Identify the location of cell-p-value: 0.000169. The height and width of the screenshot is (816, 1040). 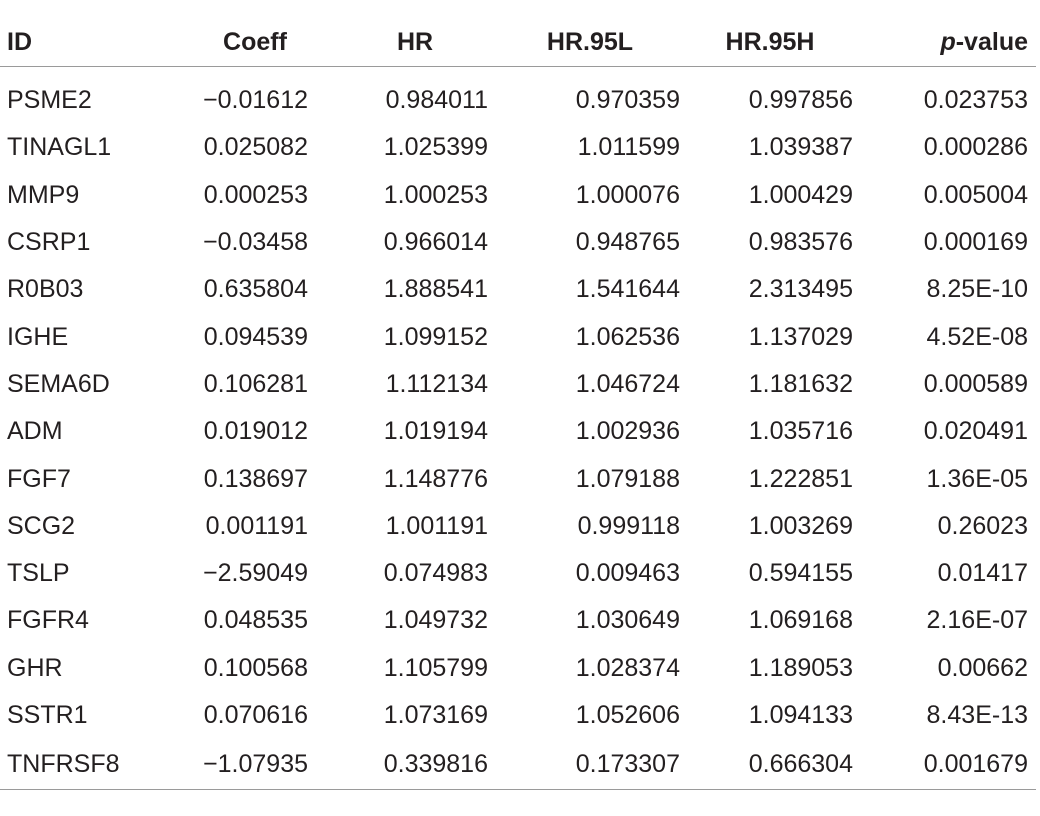
(975, 242).